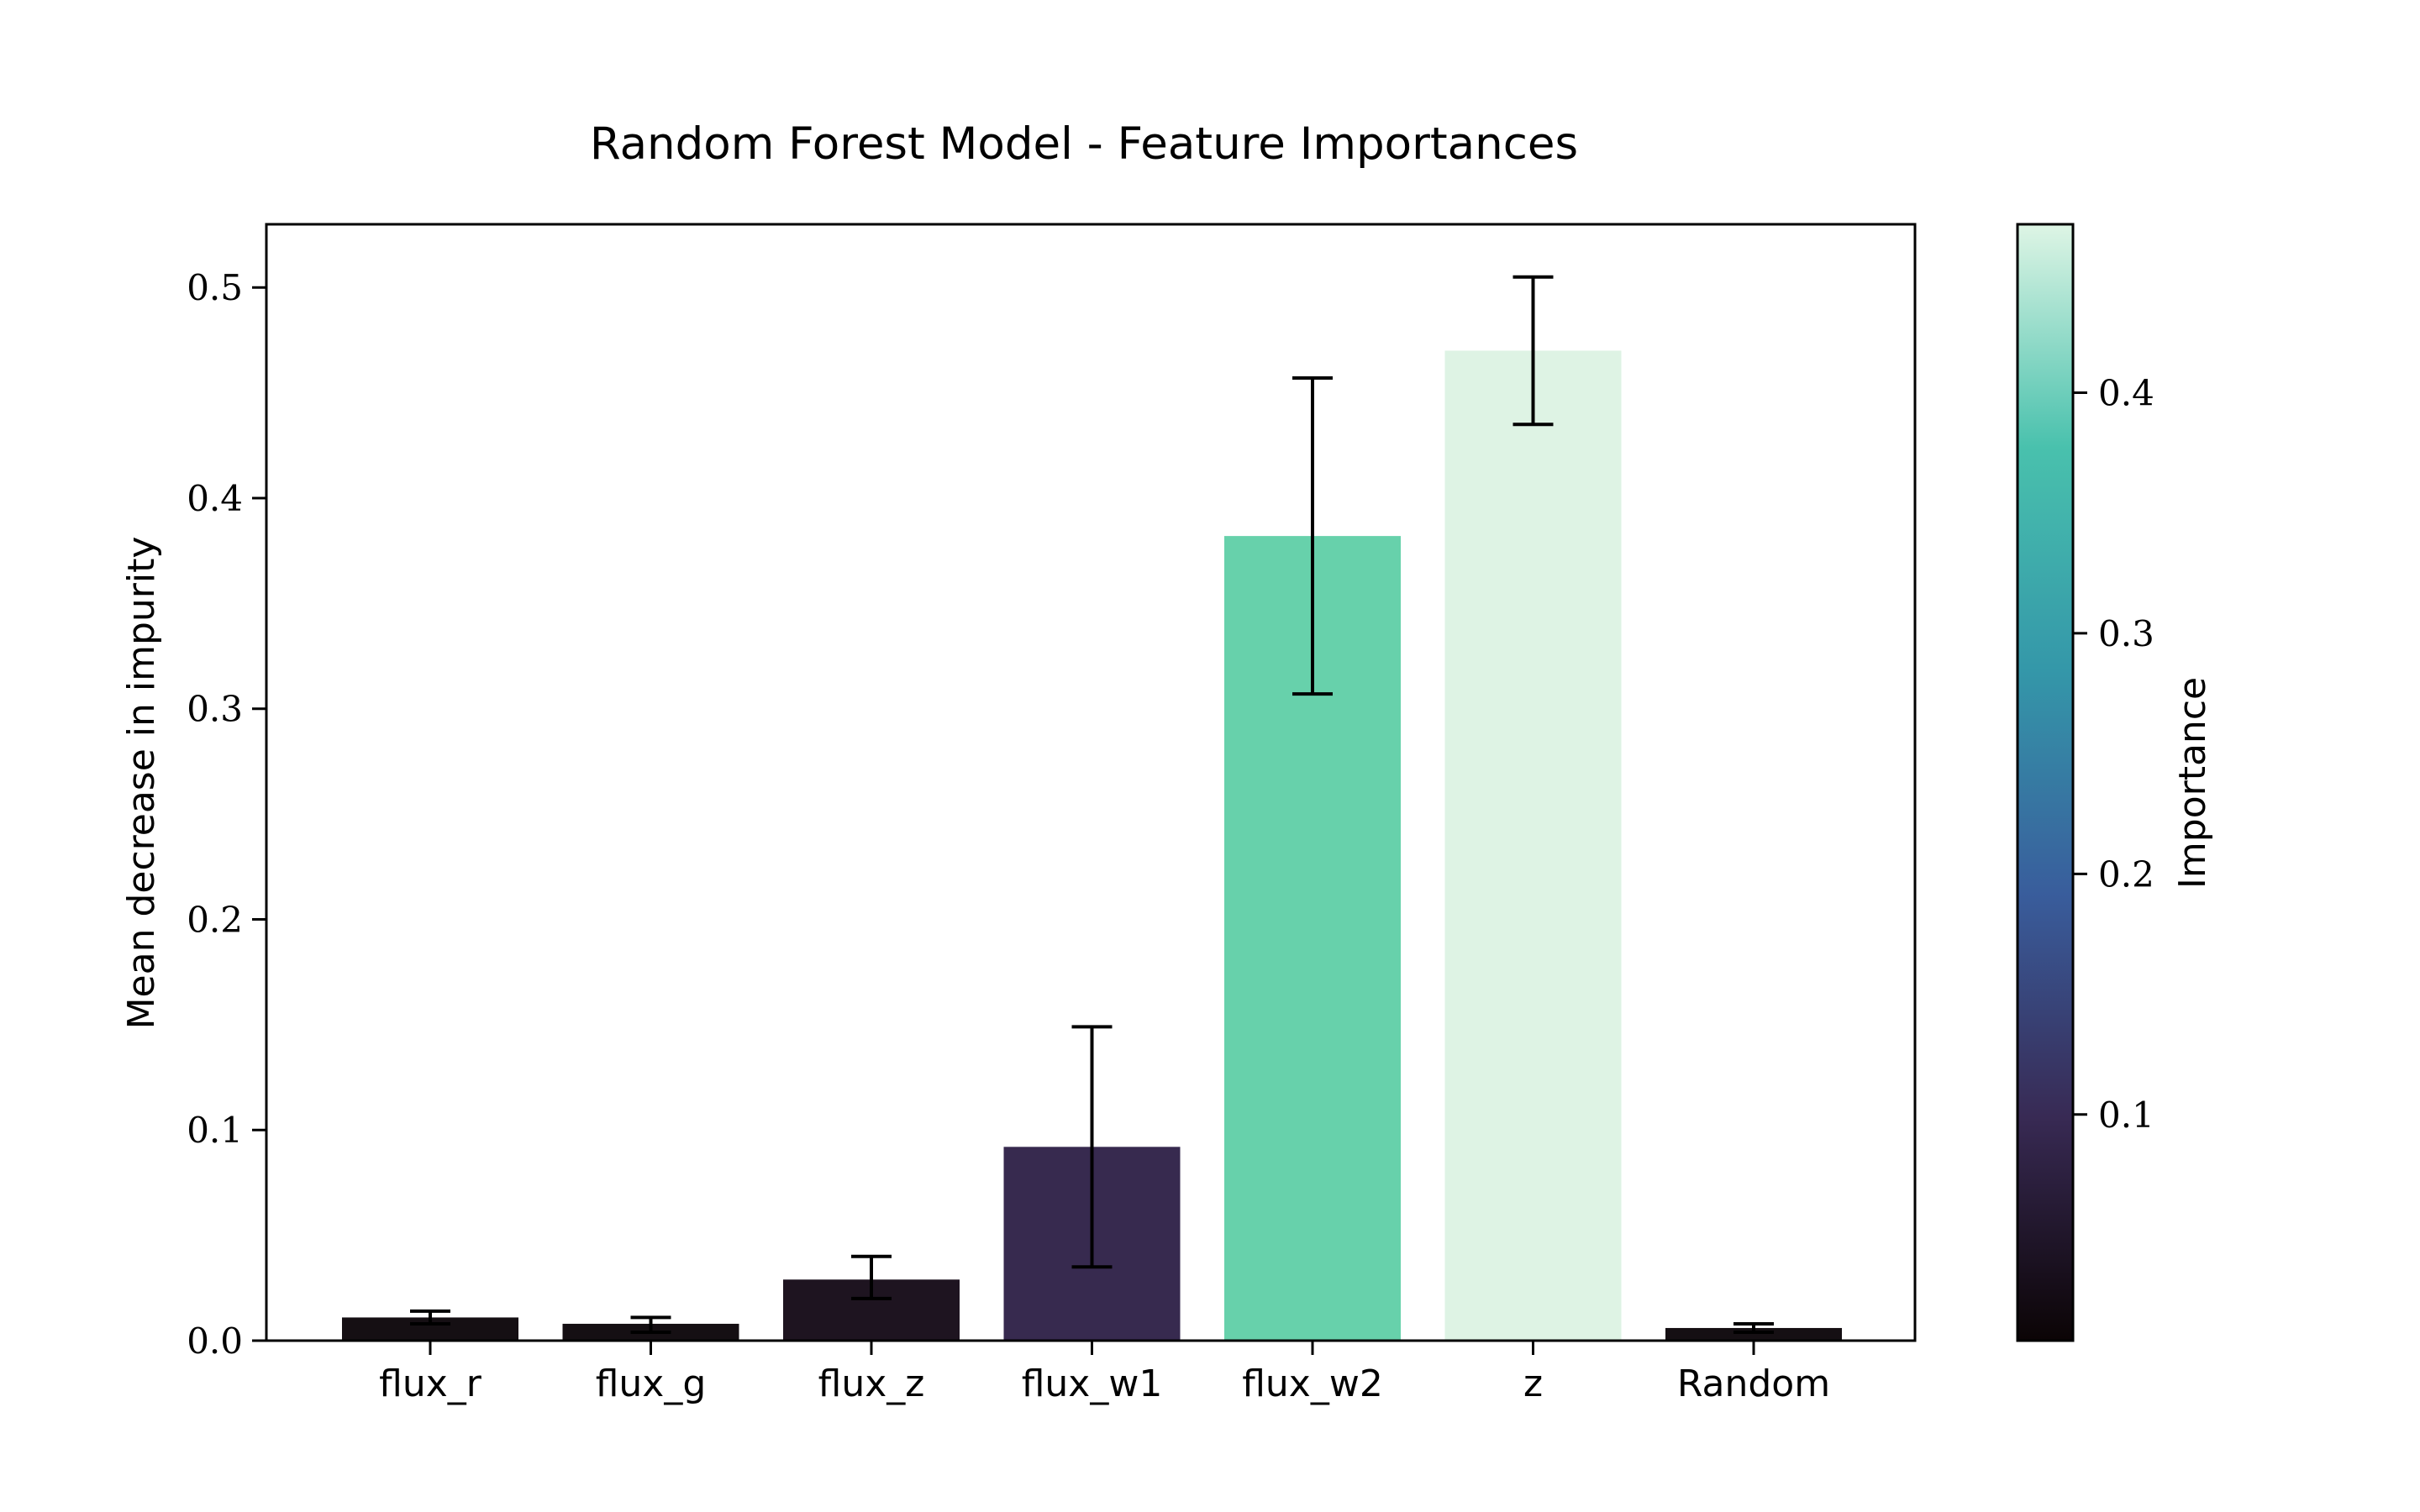 This screenshot has width=2420, height=1512. Describe the element at coordinates (1533, 1383) in the screenshot. I see `x-tick-label: z` at that location.